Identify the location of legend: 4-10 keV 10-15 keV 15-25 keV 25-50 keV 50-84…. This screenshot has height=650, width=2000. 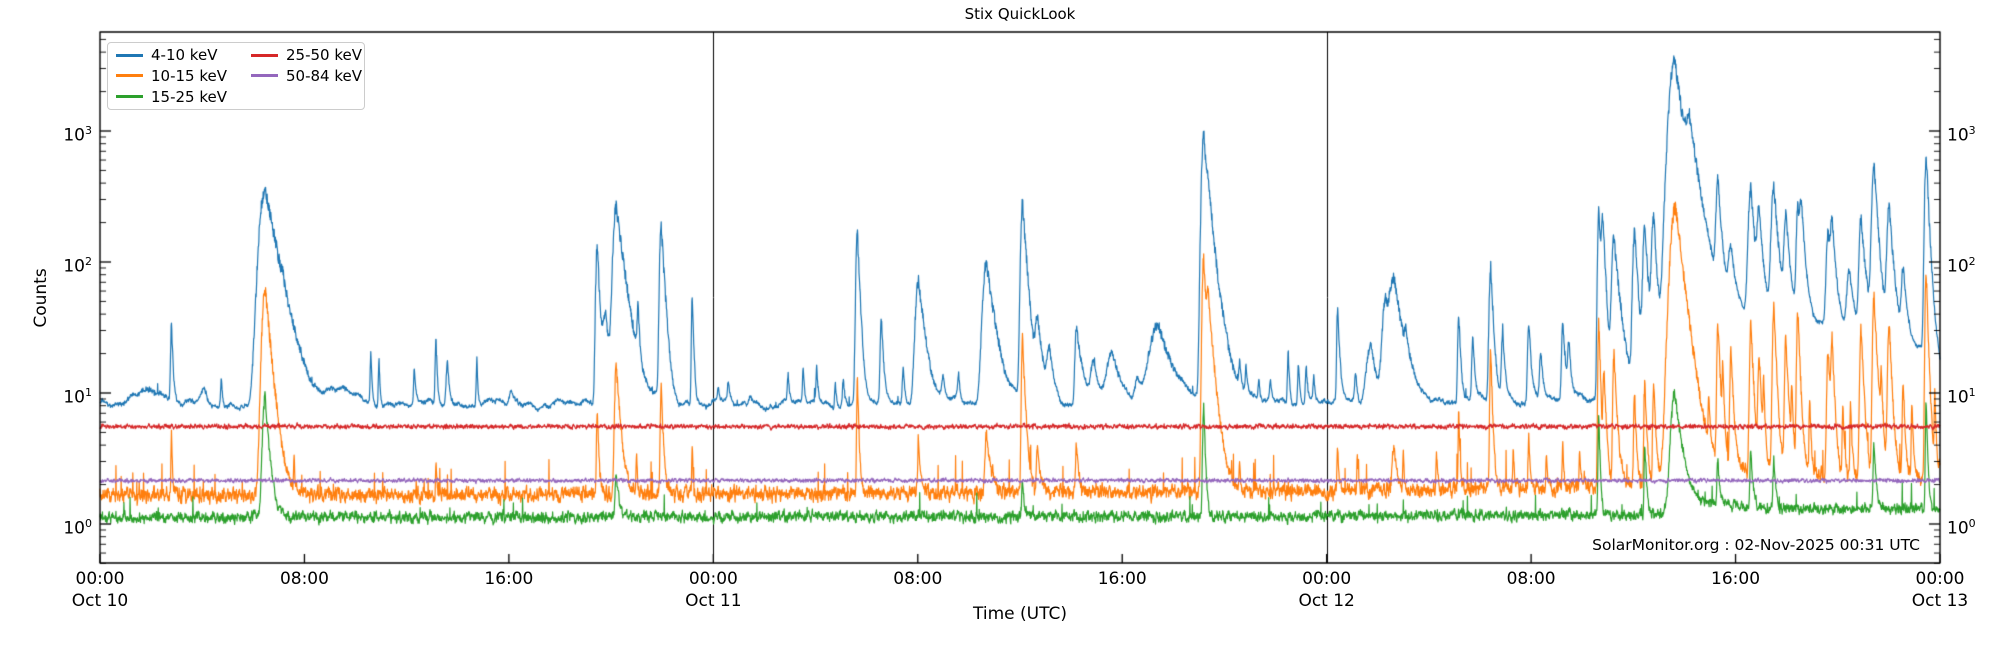
(236, 76).